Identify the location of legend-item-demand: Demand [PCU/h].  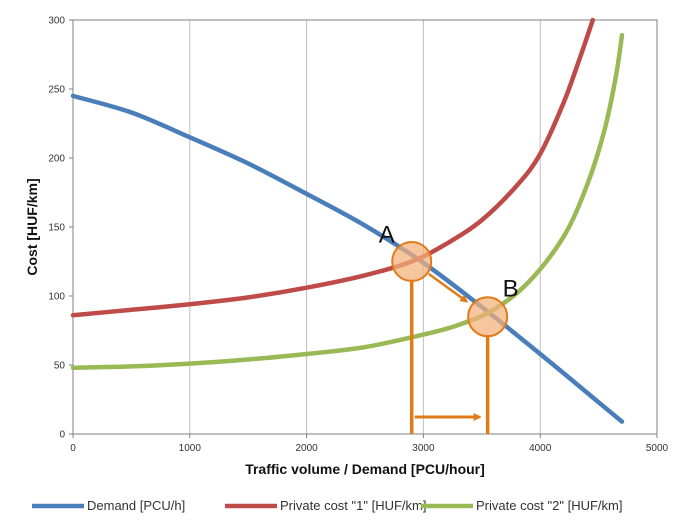
(108, 505).